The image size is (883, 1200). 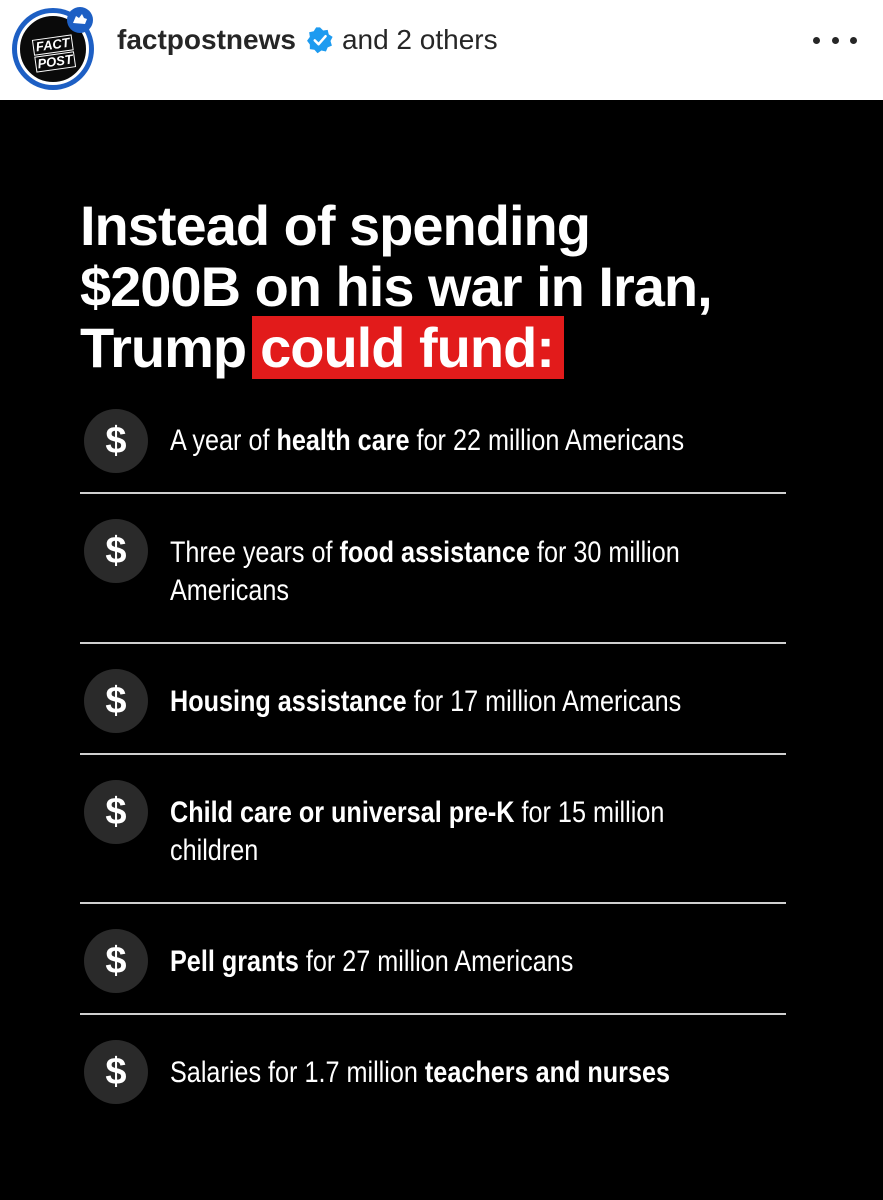 I want to click on verified-badge-icon, so click(x=319, y=40).